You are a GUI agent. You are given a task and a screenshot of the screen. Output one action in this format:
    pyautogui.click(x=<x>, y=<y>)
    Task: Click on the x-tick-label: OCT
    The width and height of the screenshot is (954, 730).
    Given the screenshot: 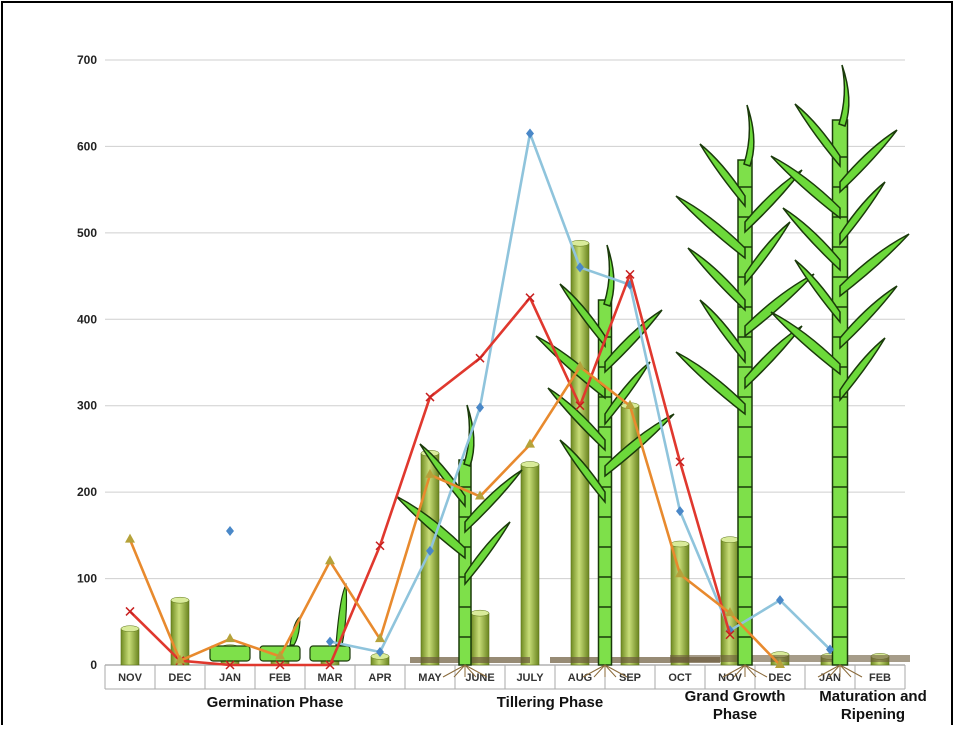 What is the action you would take?
    pyautogui.click(x=680, y=678)
    